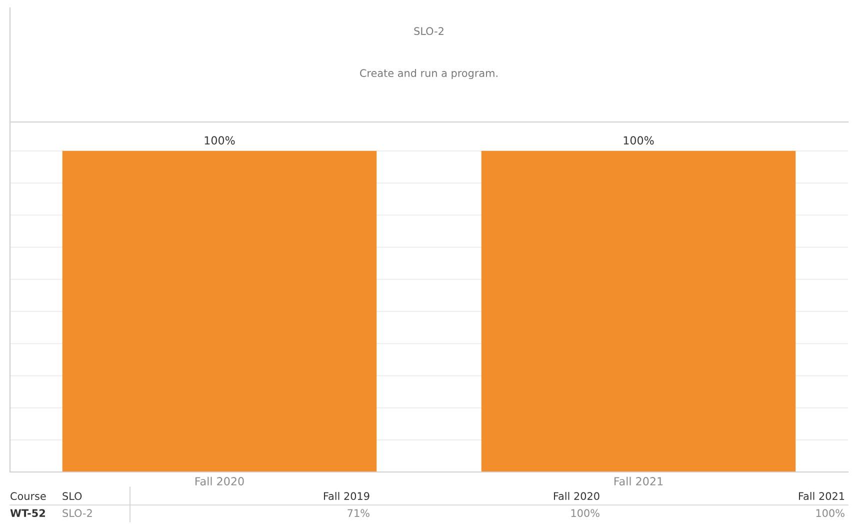 The image size is (858, 525). What do you see at coordinates (28, 496) in the screenshot?
I see `text: Course` at bounding box center [28, 496].